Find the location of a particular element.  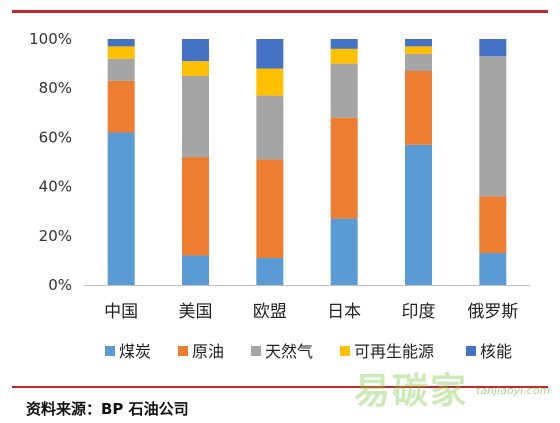

y-tick-label: 20% is located at coordinates (55, 236).